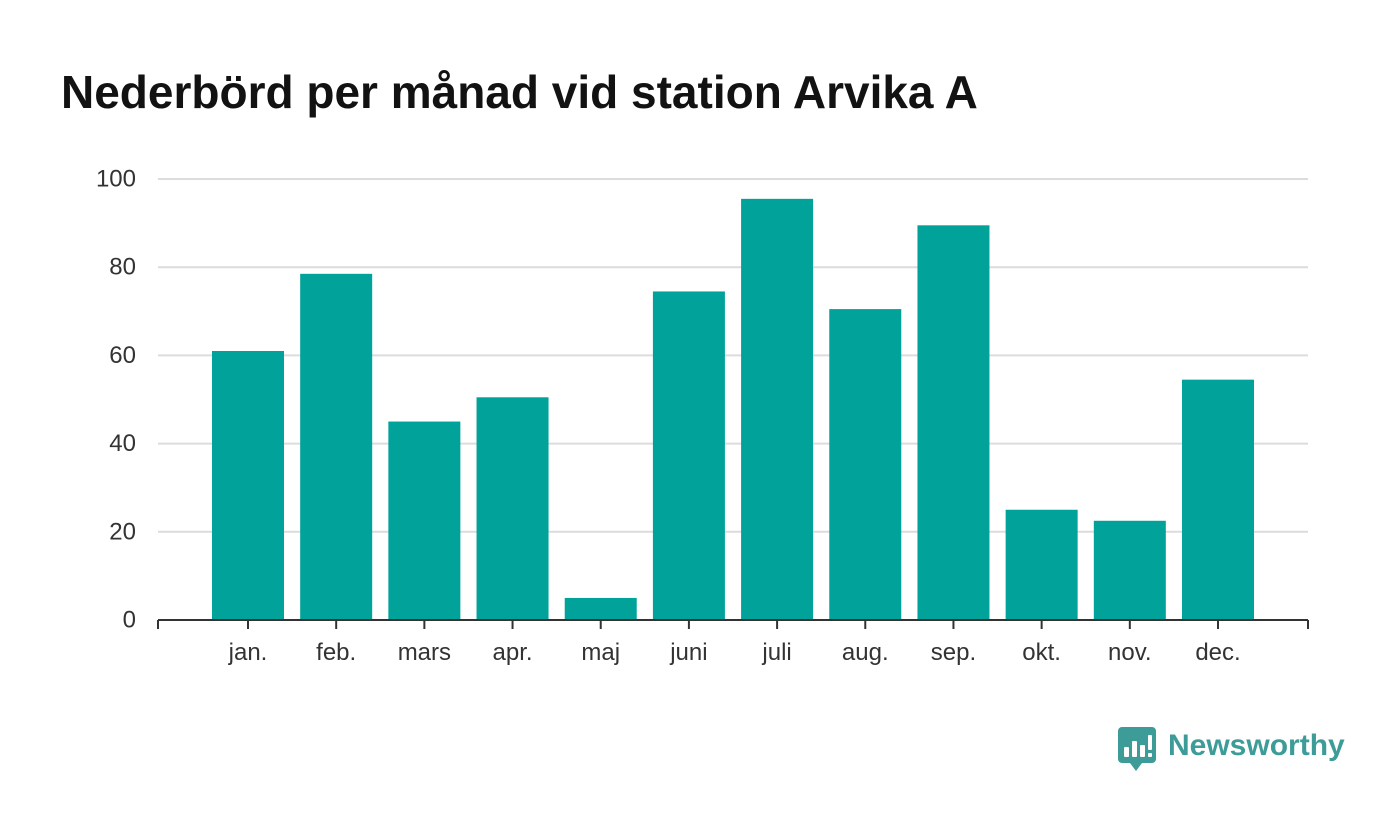  I want to click on x-tick-label: sep., so click(953, 652).